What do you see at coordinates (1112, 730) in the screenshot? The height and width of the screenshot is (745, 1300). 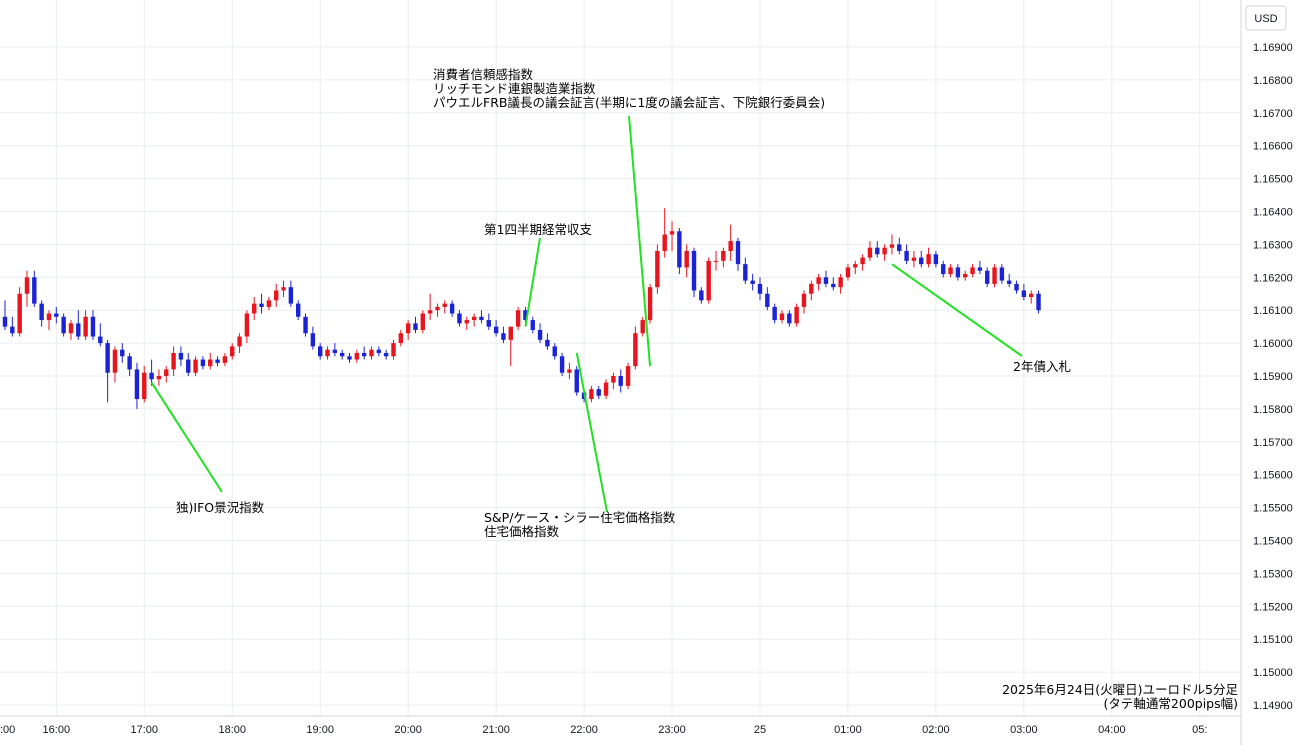 I see `time-tick-label: 04:00` at bounding box center [1112, 730].